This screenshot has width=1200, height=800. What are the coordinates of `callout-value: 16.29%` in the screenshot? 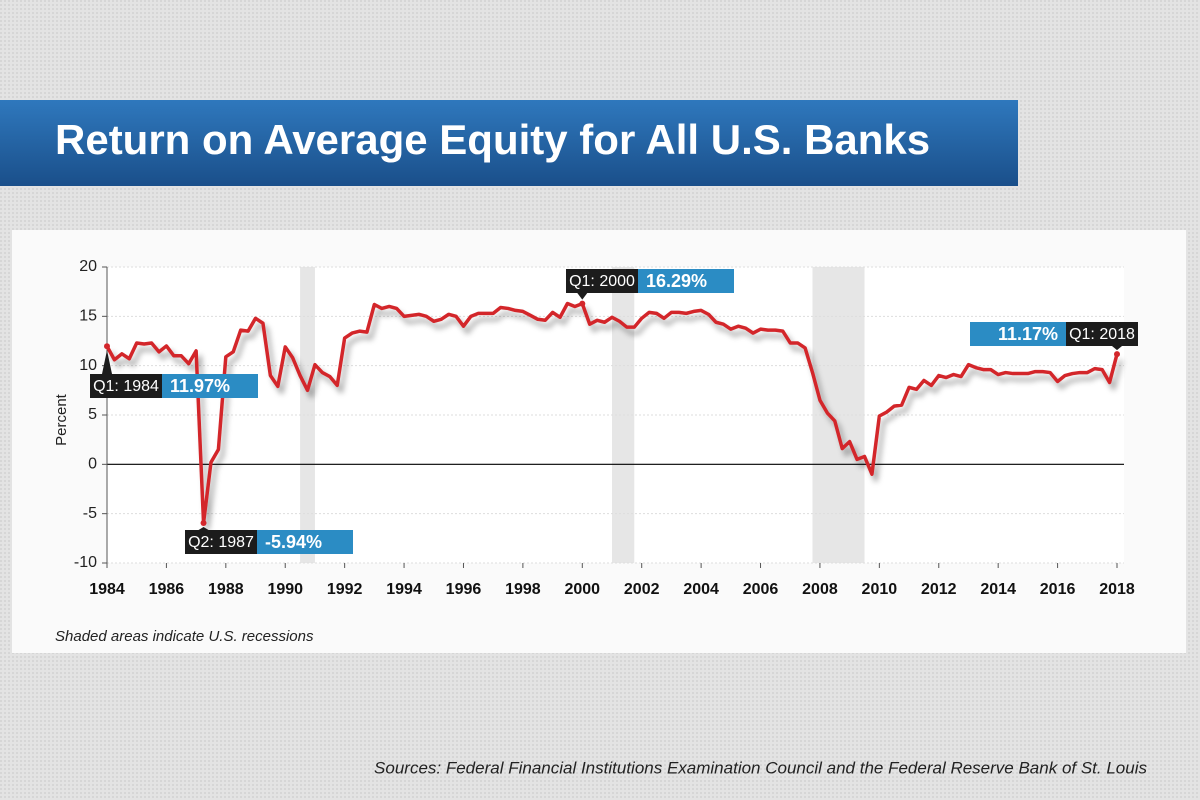 It's located at (676, 281).